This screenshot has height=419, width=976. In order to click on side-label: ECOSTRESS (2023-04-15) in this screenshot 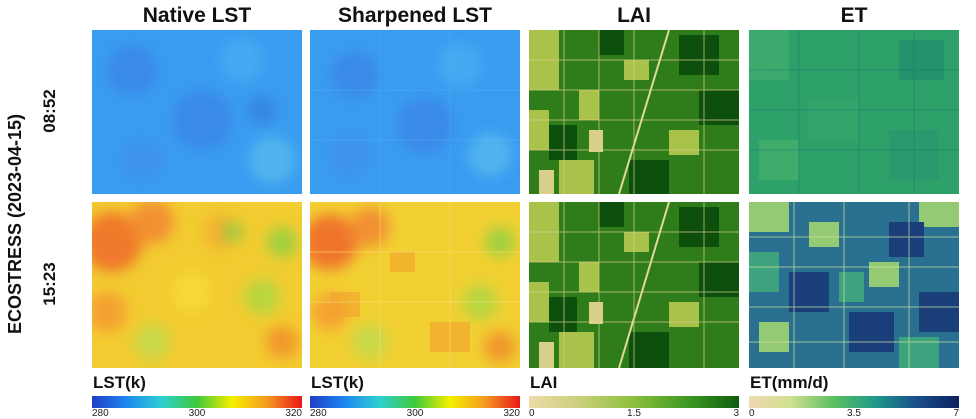, I will do `click(15, 224)`.